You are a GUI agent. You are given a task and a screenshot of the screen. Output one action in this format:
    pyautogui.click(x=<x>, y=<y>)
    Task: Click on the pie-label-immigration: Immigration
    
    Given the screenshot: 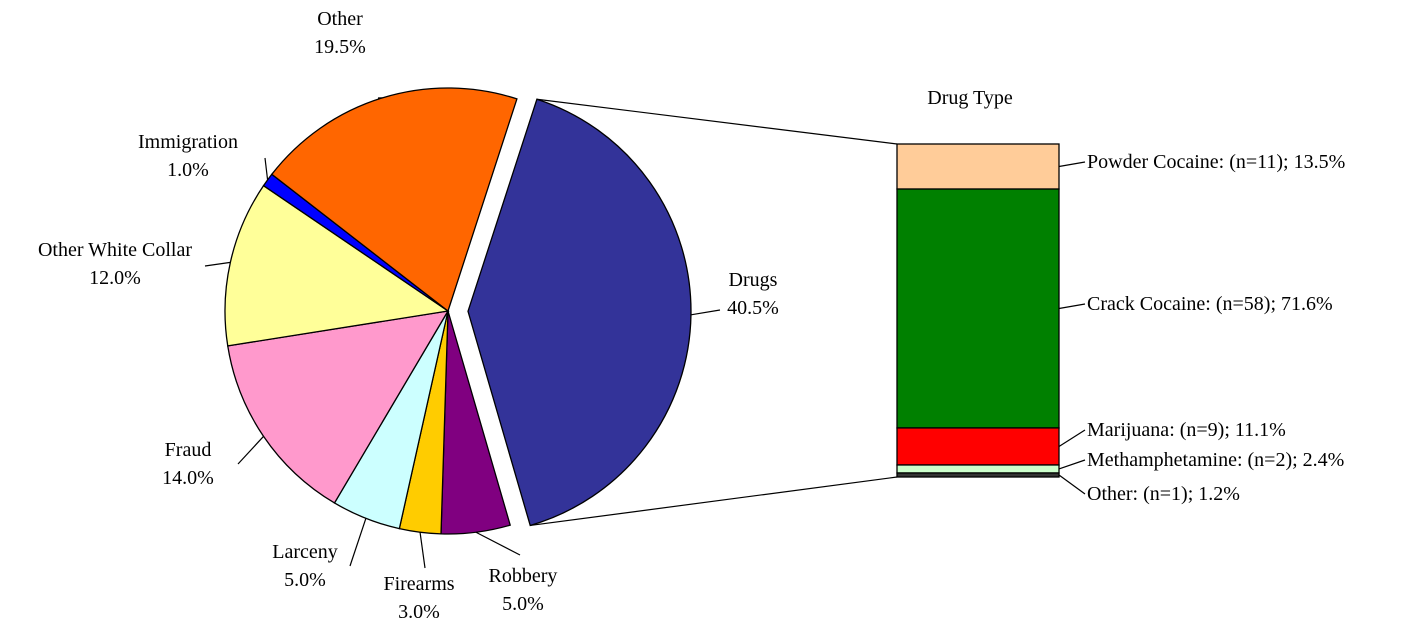 What is the action you would take?
    pyautogui.click(x=188, y=142)
    